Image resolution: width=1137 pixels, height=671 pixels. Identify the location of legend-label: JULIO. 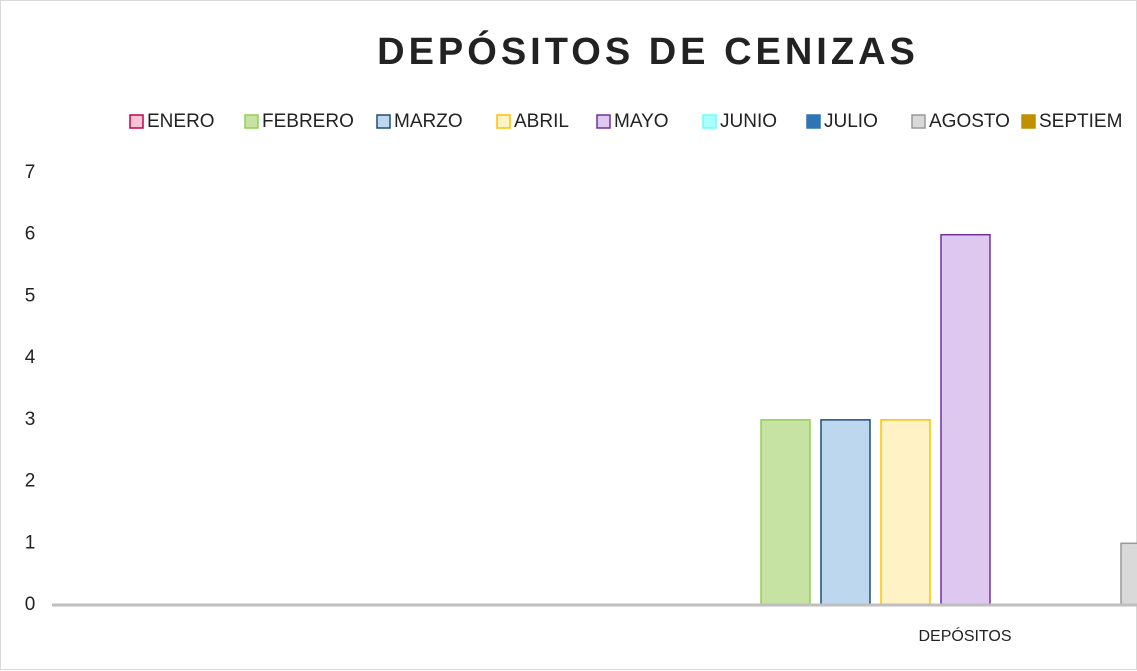
(851, 121).